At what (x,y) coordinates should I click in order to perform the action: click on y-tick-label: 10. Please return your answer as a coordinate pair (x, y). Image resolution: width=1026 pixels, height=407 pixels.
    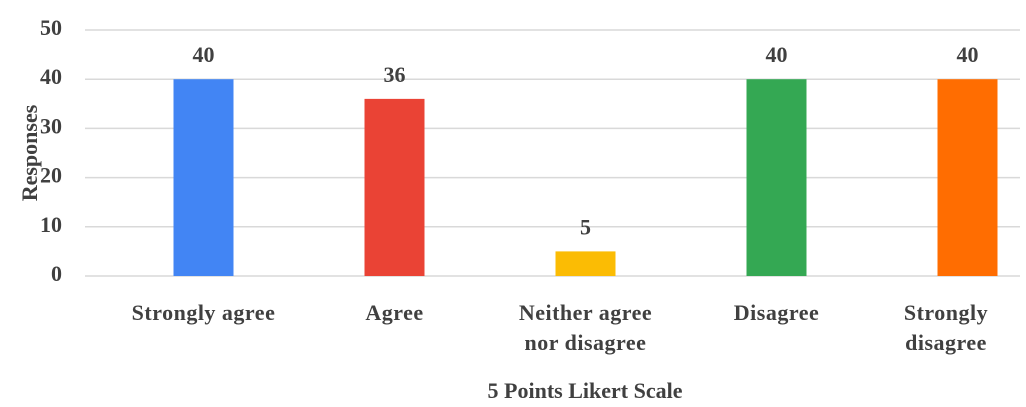
    Looking at the image, I should click on (51, 224).